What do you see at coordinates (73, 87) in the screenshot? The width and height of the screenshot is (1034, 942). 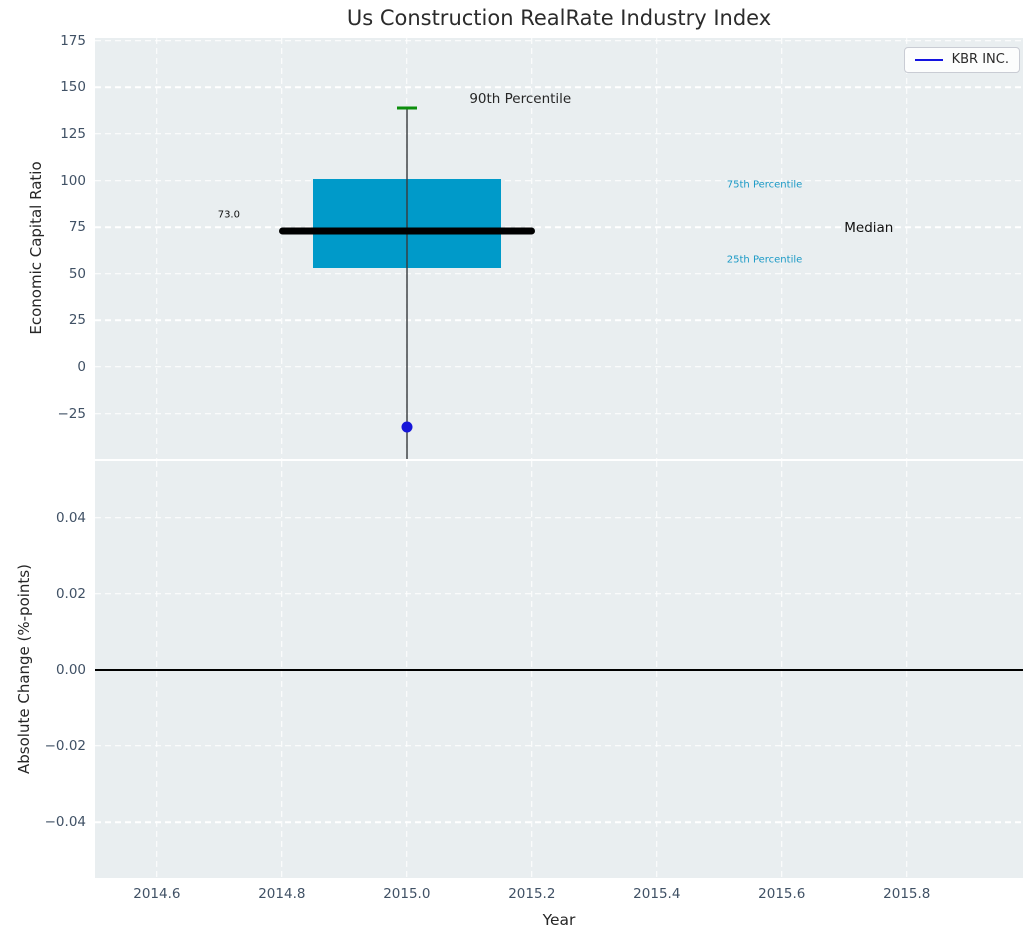 I see `y-tick-label: 150` at bounding box center [73, 87].